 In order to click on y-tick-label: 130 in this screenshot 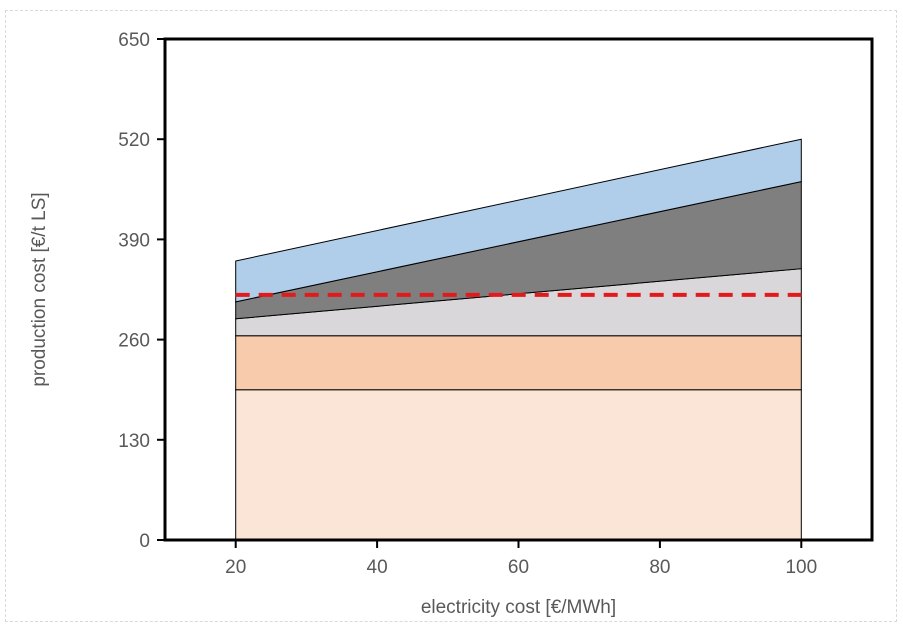, I will do `click(134, 441)`.